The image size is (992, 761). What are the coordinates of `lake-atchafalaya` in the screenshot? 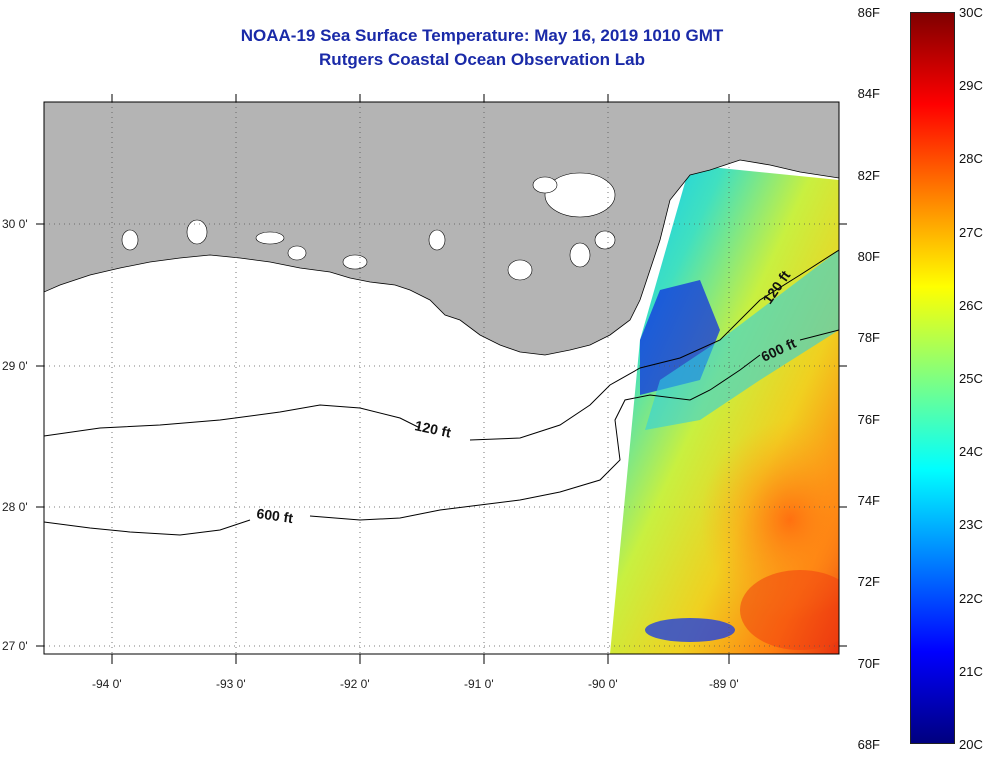 It's located at (437, 240).